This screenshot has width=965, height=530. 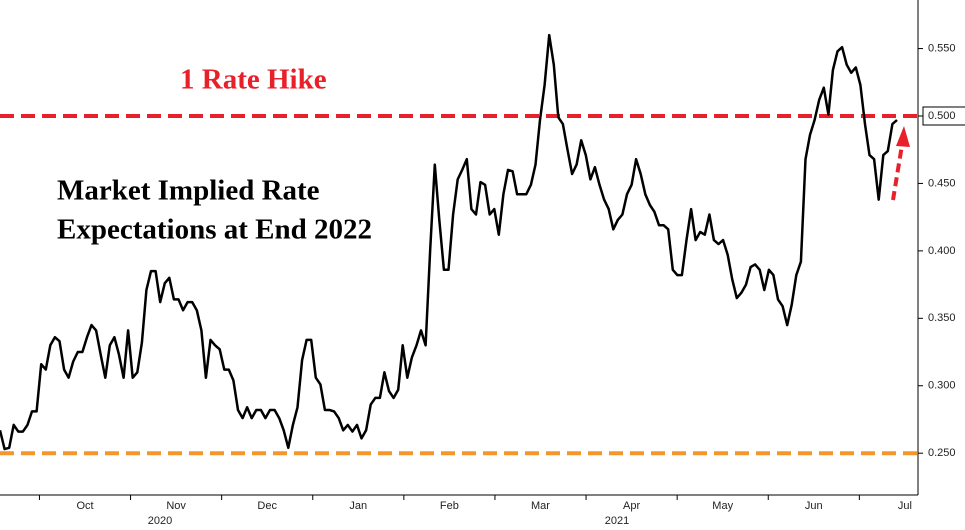 I want to click on x-tick-label: May, so click(x=722, y=506).